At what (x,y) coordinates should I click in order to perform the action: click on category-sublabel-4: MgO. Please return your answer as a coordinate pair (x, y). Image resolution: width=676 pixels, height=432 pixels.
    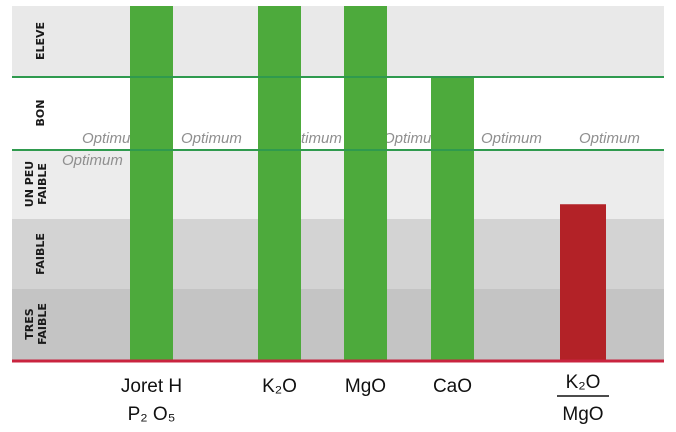
    Looking at the image, I should click on (582, 414).